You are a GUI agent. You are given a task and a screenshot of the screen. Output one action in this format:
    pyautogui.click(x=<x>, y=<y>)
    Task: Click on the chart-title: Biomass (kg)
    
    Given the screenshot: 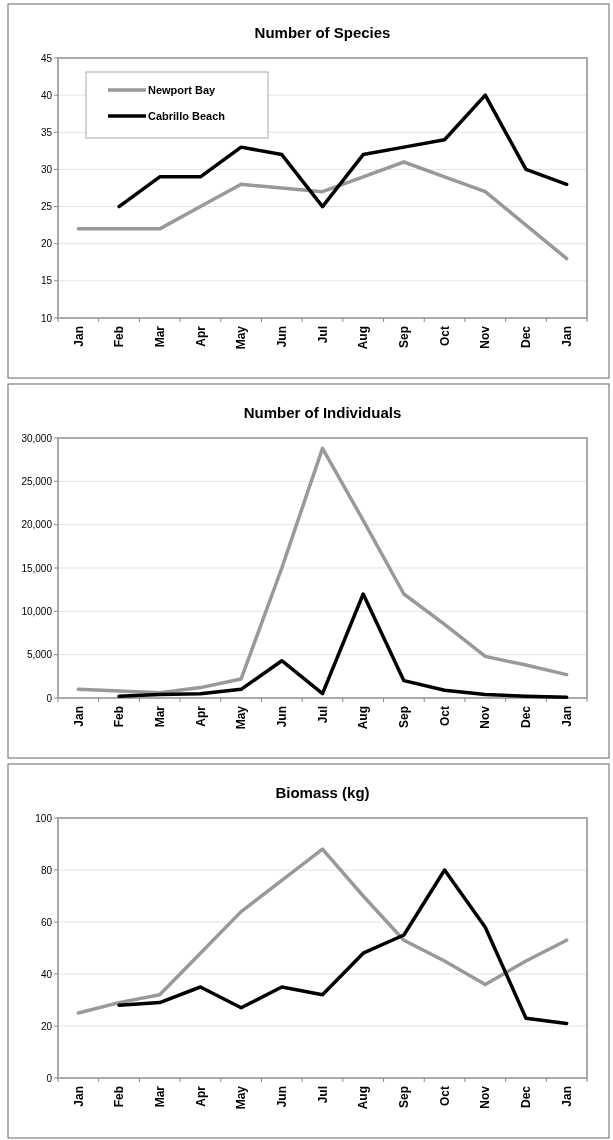 What is the action you would take?
    pyautogui.click(x=322, y=792)
    